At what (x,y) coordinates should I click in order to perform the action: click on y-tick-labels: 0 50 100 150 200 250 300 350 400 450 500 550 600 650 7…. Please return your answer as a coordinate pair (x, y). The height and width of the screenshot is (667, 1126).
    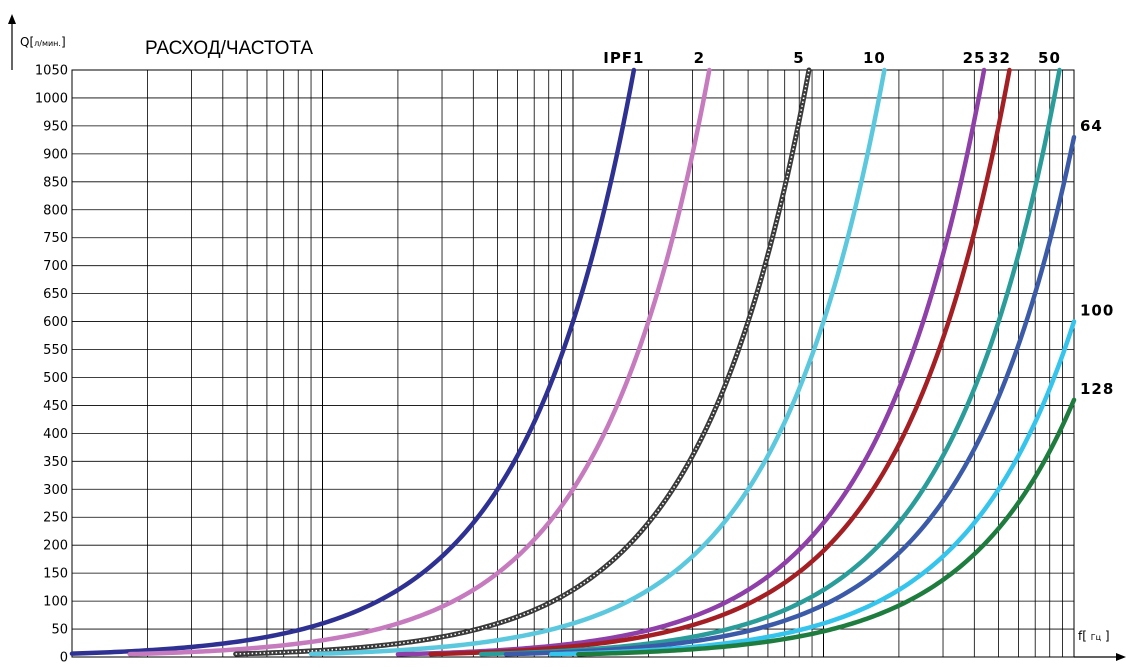
    Looking at the image, I should click on (51, 365).